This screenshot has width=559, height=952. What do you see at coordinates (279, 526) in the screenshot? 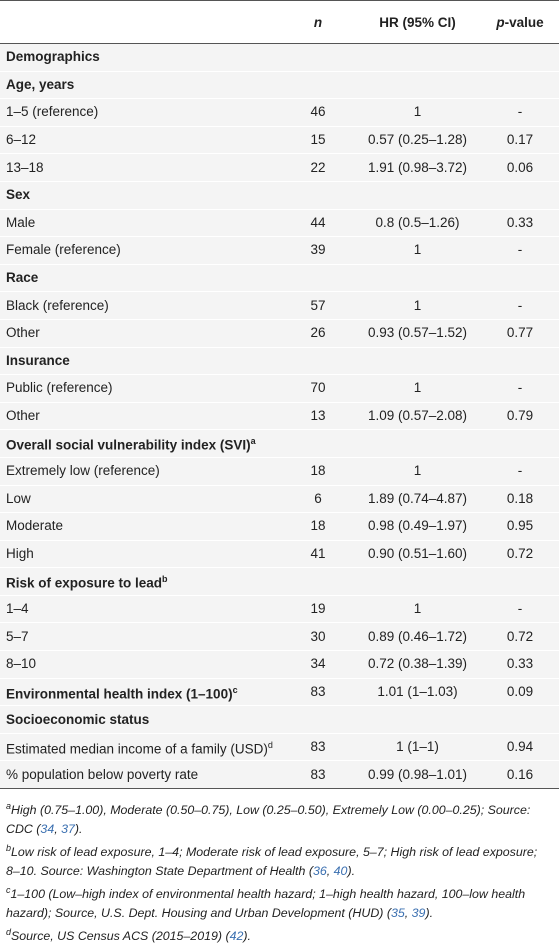
I see `table-row: Moderate 18 0.98 (0.49–1.97) 0.95` at bounding box center [279, 526].